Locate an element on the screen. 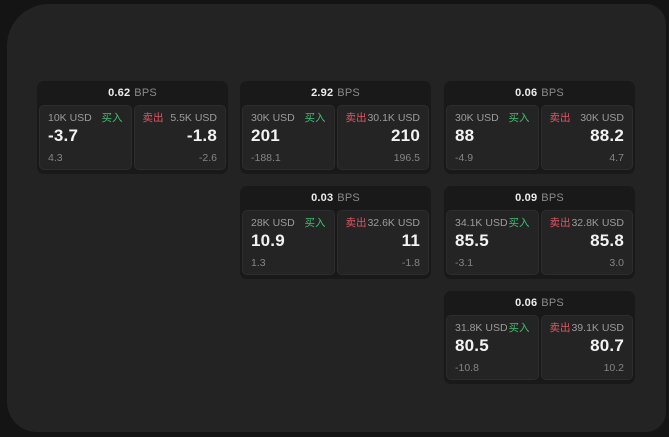  sell-price: -1.8 is located at coordinates (201, 135).